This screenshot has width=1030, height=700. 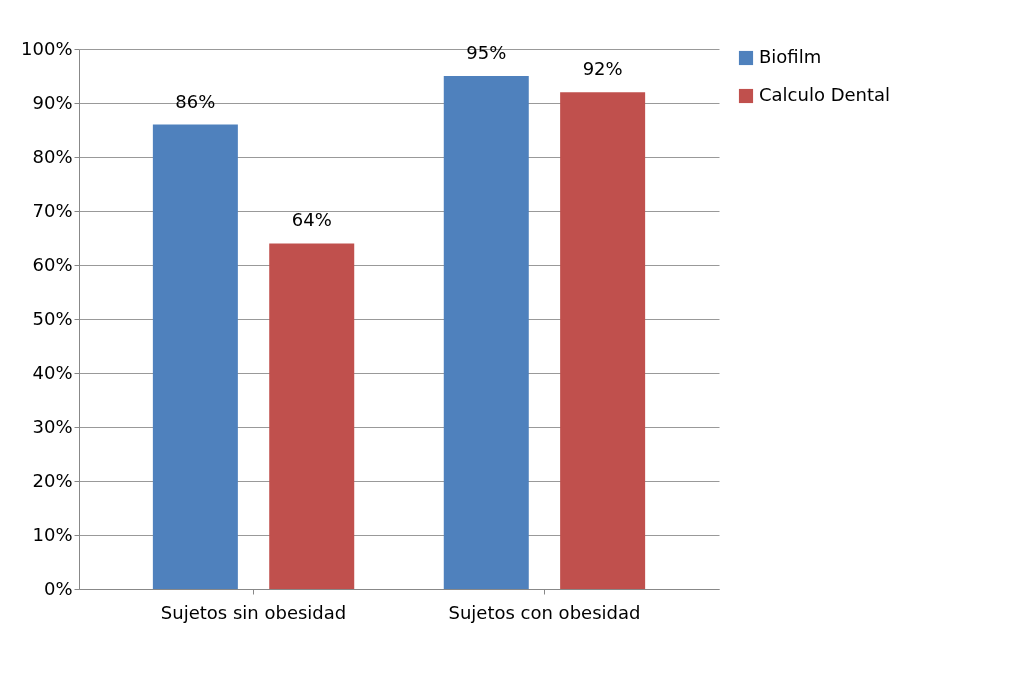 What do you see at coordinates (52, 480) in the screenshot?
I see `y-tick-label: 20%` at bounding box center [52, 480].